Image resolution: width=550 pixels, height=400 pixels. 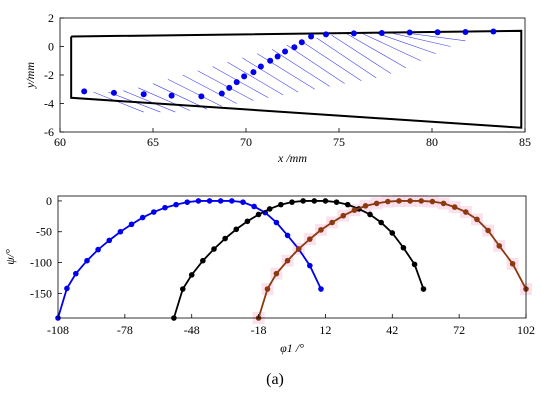 I want to click on subfigure-caption: (a), so click(x=275, y=379).